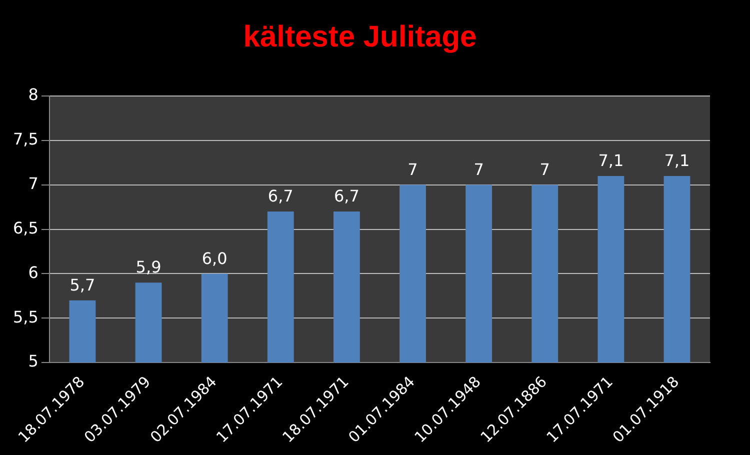 The width and height of the screenshot is (750, 455). Describe the element at coordinates (149, 267) in the screenshot. I see `data-label: 5,9` at that location.